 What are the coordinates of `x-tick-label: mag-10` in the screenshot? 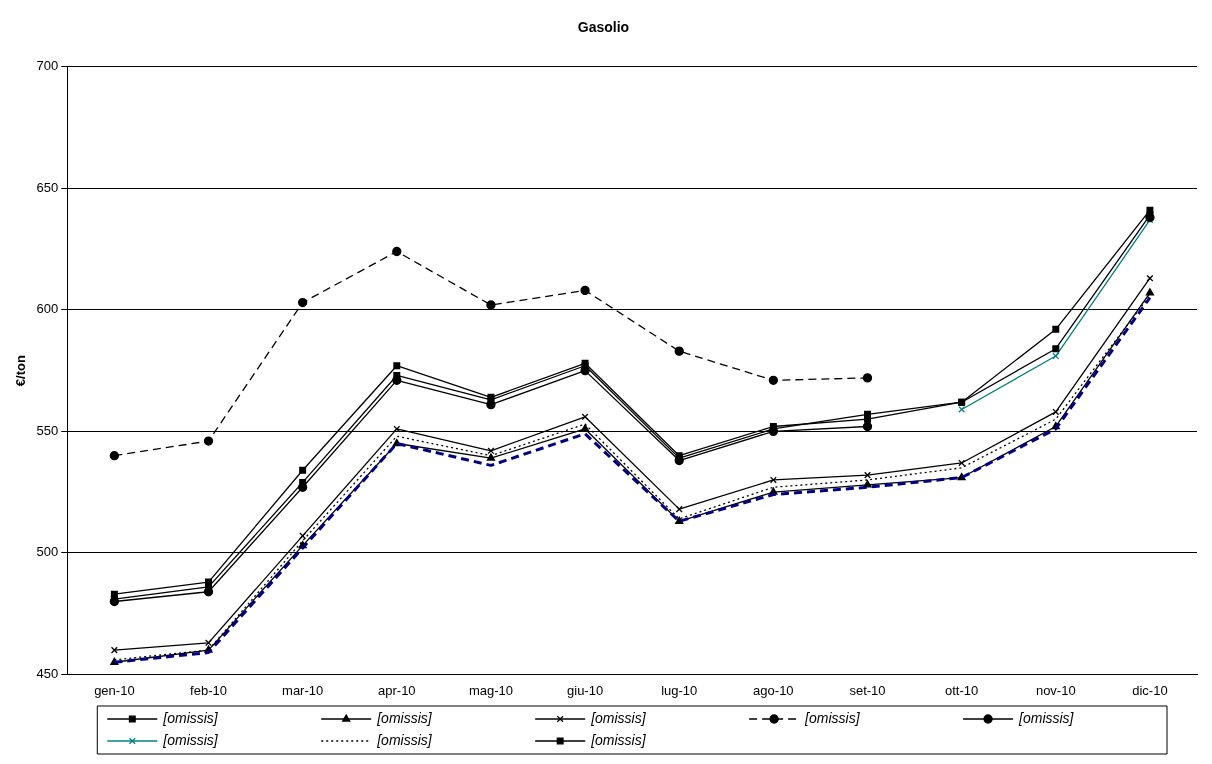 It's located at (490, 690).